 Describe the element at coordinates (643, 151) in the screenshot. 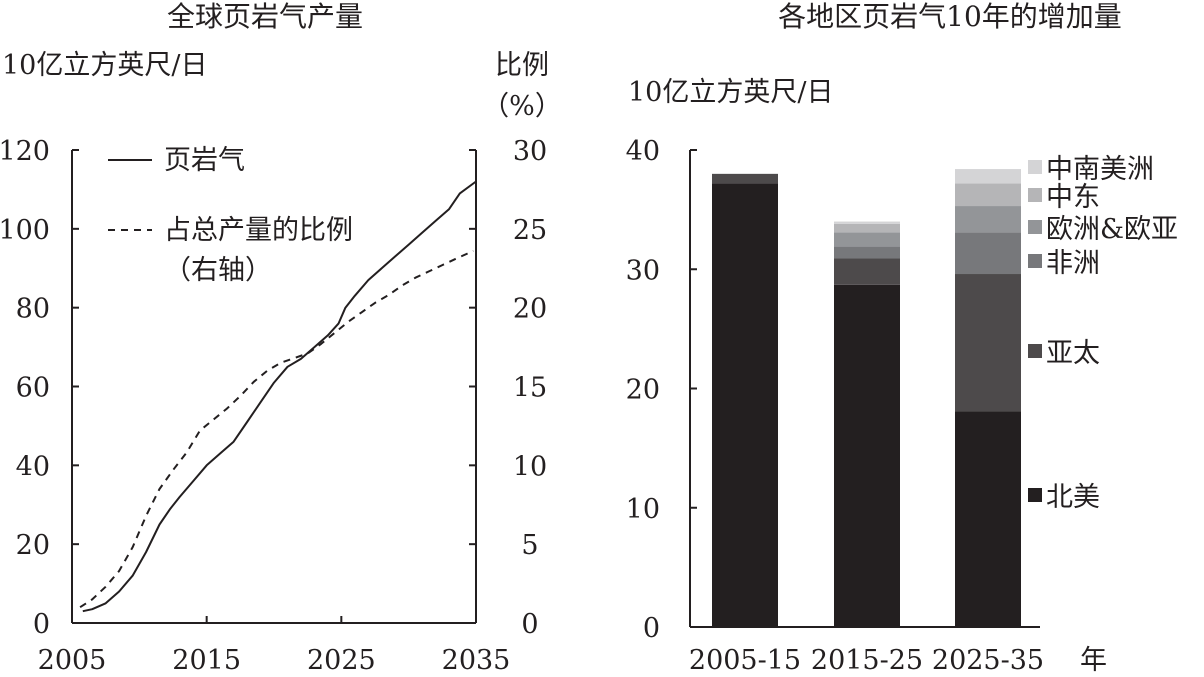

I see `bar-y-tick-label: 40` at that location.